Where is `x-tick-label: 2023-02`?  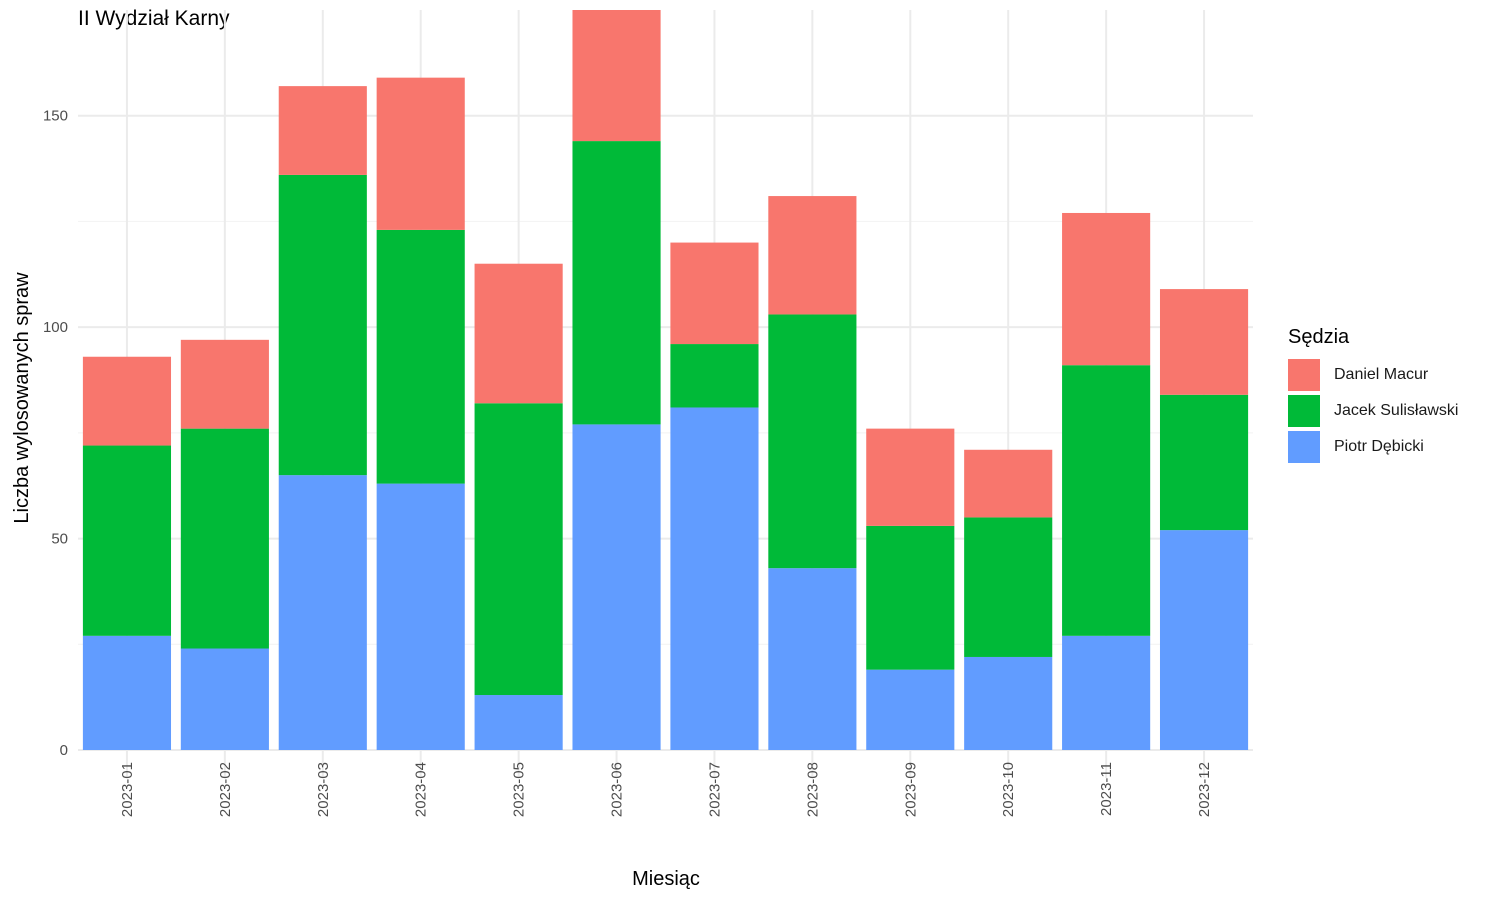
x-tick-label: 2023-02 is located at coordinates (225, 789).